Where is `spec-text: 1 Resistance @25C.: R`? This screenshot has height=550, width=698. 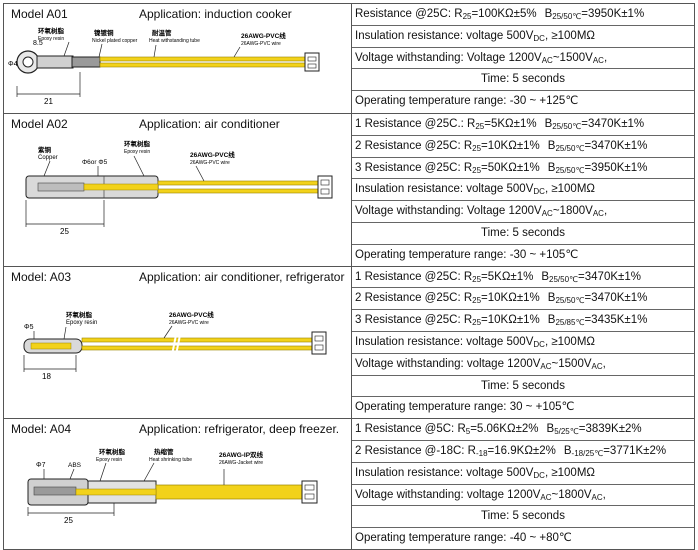
spec-text: 1 Resistance @25C.: R is located at coordinates (415, 124).